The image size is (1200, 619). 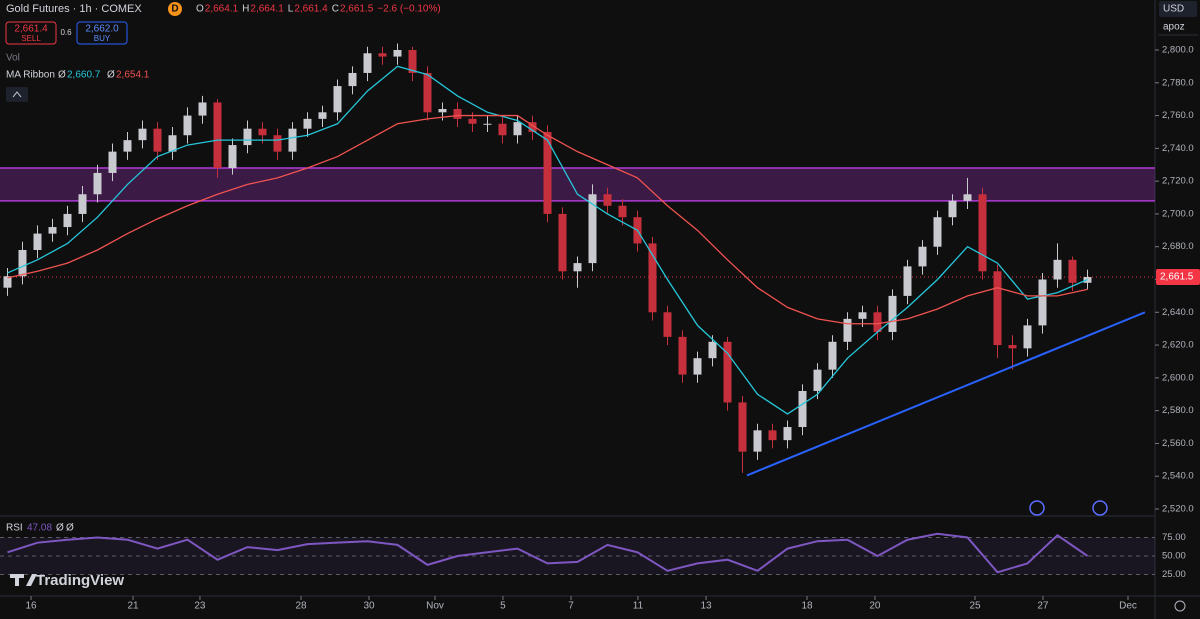 What do you see at coordinates (102, 29) in the screenshot?
I see `buy-price: 2,662.0` at bounding box center [102, 29].